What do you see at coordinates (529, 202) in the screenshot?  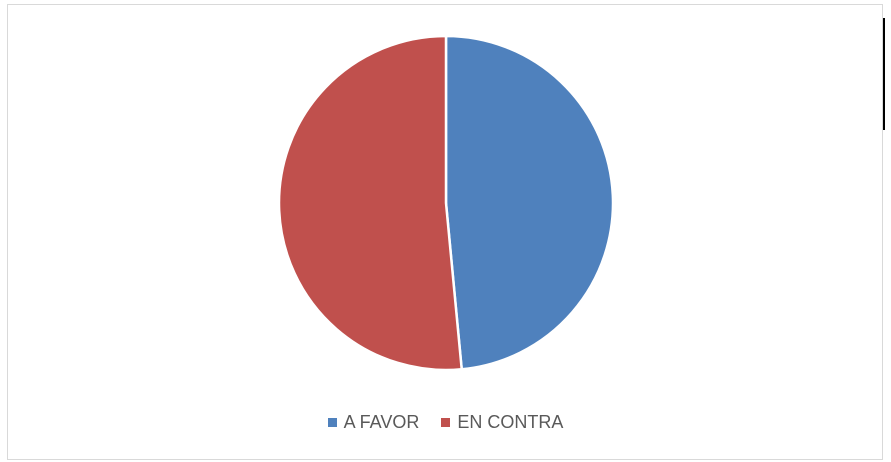 I see `pie-slice-a-favor` at bounding box center [529, 202].